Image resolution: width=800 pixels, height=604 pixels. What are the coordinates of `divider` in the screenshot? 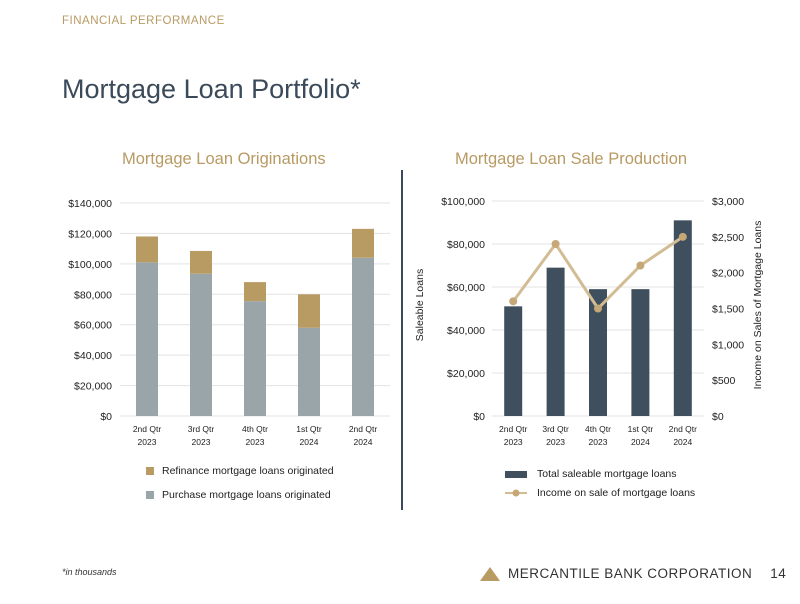 It's located at (402, 340).